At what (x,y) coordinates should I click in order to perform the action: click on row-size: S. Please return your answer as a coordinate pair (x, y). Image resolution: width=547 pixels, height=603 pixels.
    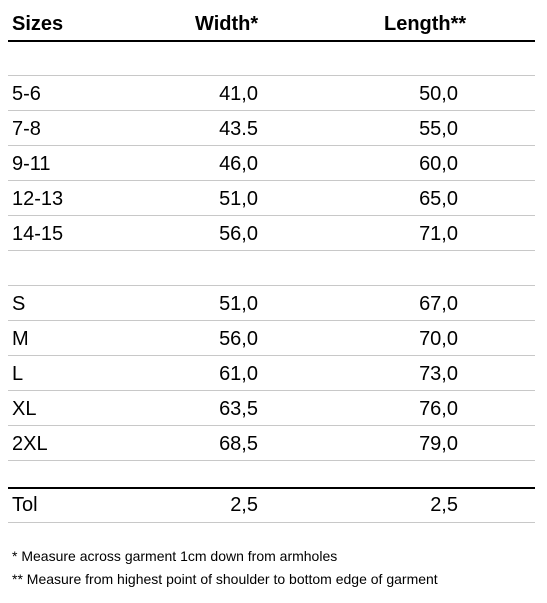
    Looking at the image, I should click on (19, 304).